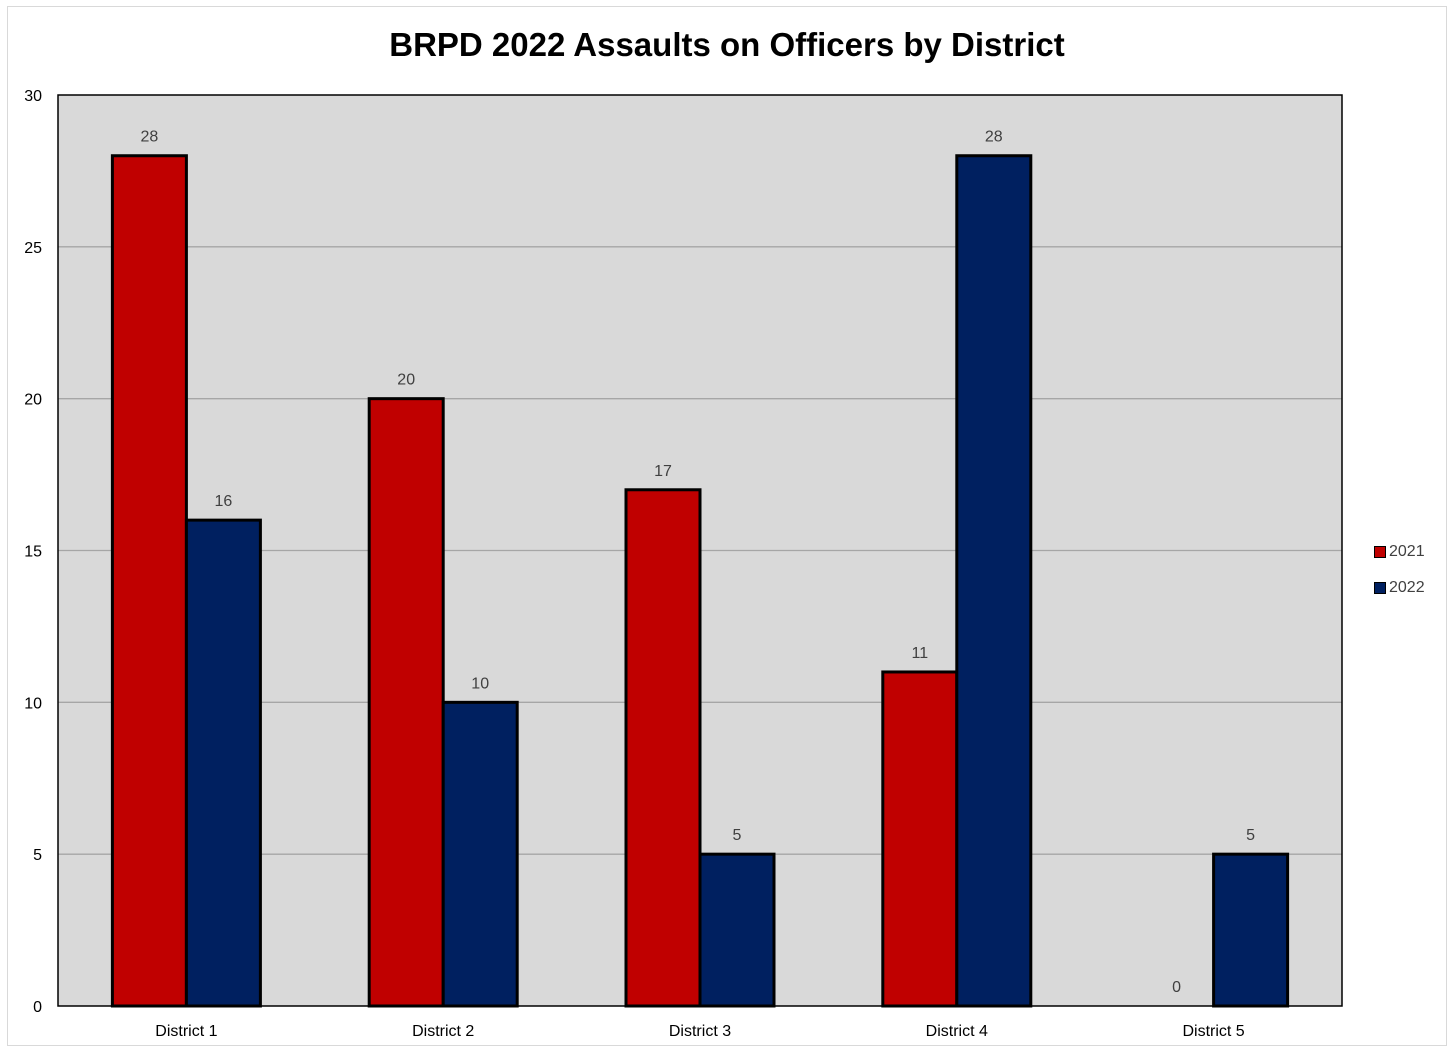 This screenshot has width=1454, height=1049. I want to click on data-label-2022-district-2: 10, so click(480, 683).